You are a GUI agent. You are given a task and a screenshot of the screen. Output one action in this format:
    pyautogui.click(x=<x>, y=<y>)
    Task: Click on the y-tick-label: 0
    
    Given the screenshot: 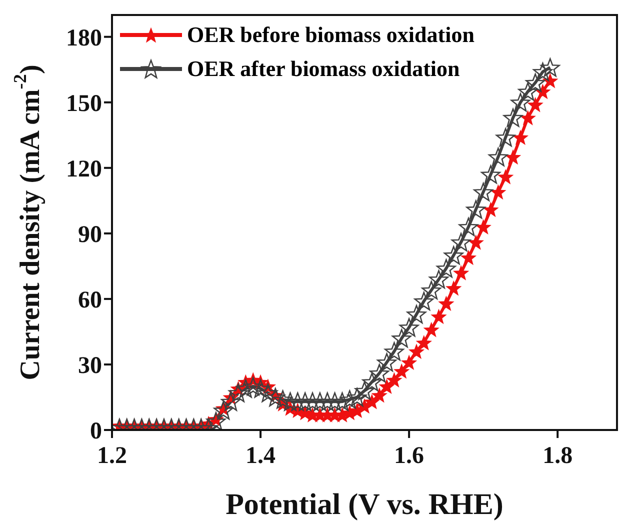 What is the action you would take?
    pyautogui.click(x=96, y=431)
    